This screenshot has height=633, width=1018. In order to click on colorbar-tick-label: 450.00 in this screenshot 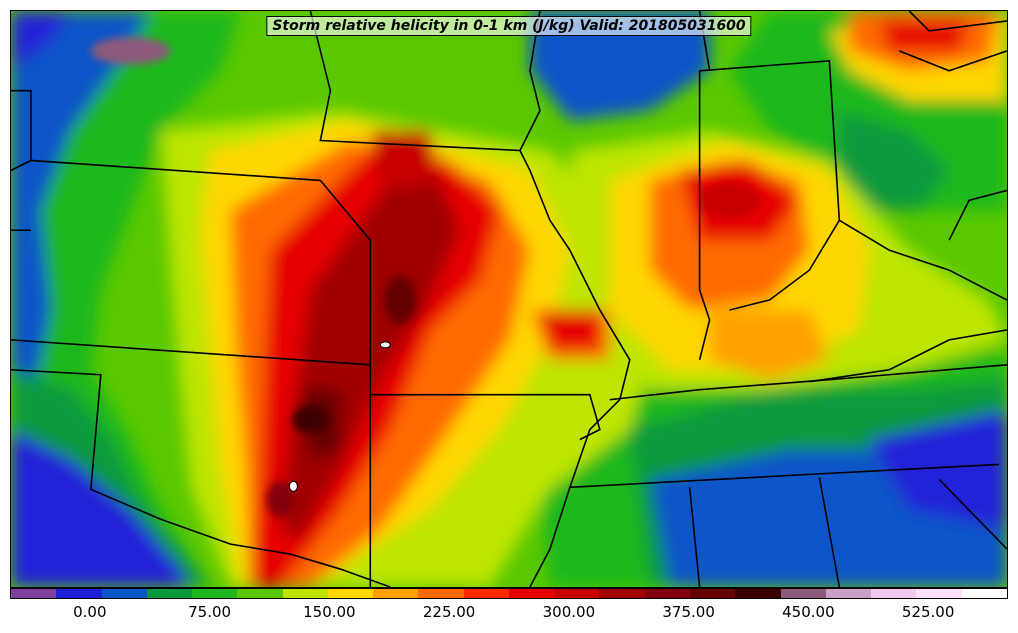, I will do `click(808, 612)`.